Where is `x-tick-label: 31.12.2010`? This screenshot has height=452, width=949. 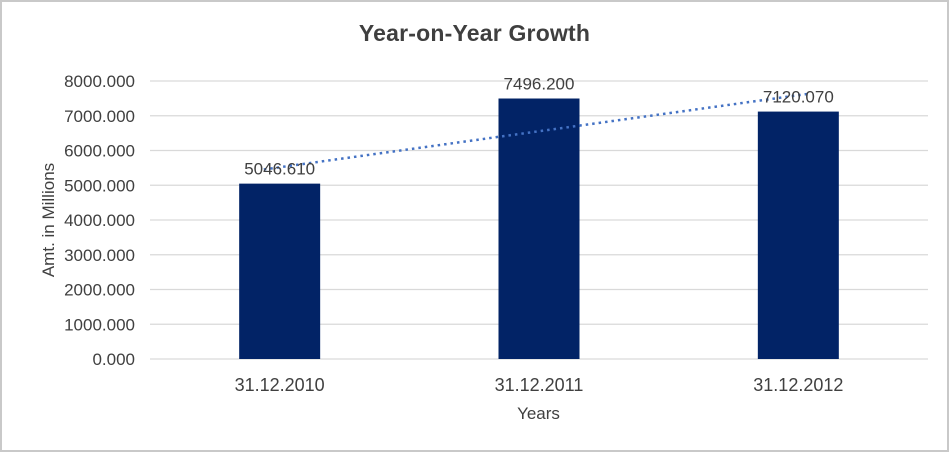 x-tick-label: 31.12.2010 is located at coordinates (280, 385).